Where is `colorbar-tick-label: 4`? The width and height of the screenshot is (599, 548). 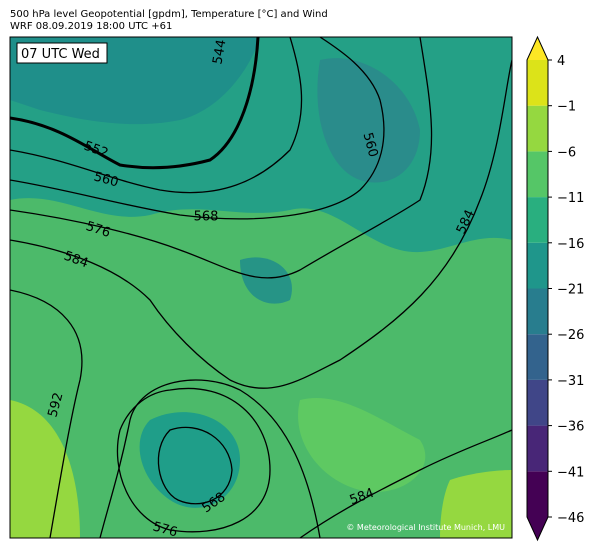 colorbar-tick-label: 4 is located at coordinates (561, 61).